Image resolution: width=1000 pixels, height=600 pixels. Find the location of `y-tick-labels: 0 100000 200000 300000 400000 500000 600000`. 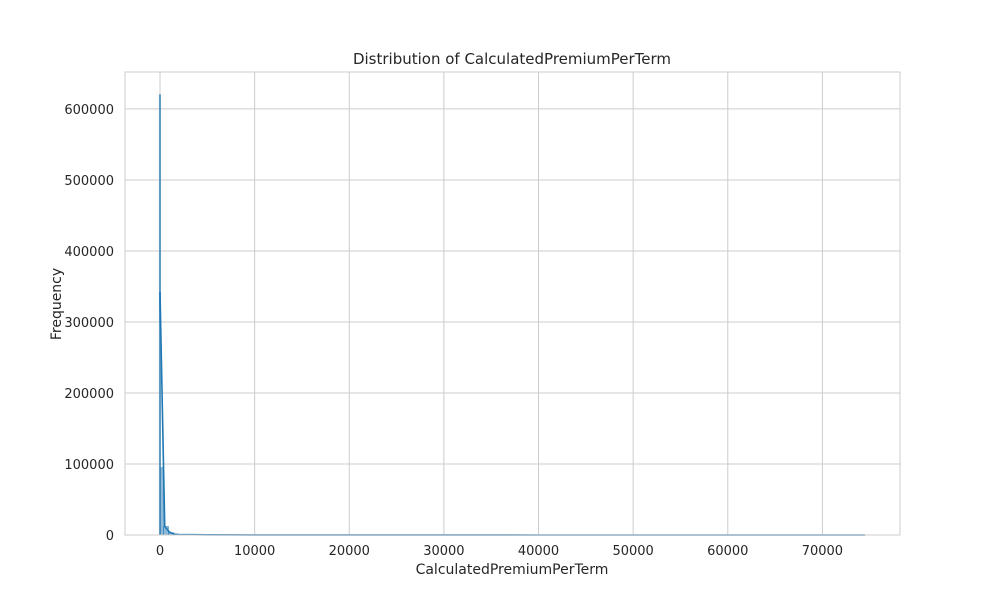

y-tick-labels: 0 100000 200000 300000 400000 500000 600000 is located at coordinates (89, 323).